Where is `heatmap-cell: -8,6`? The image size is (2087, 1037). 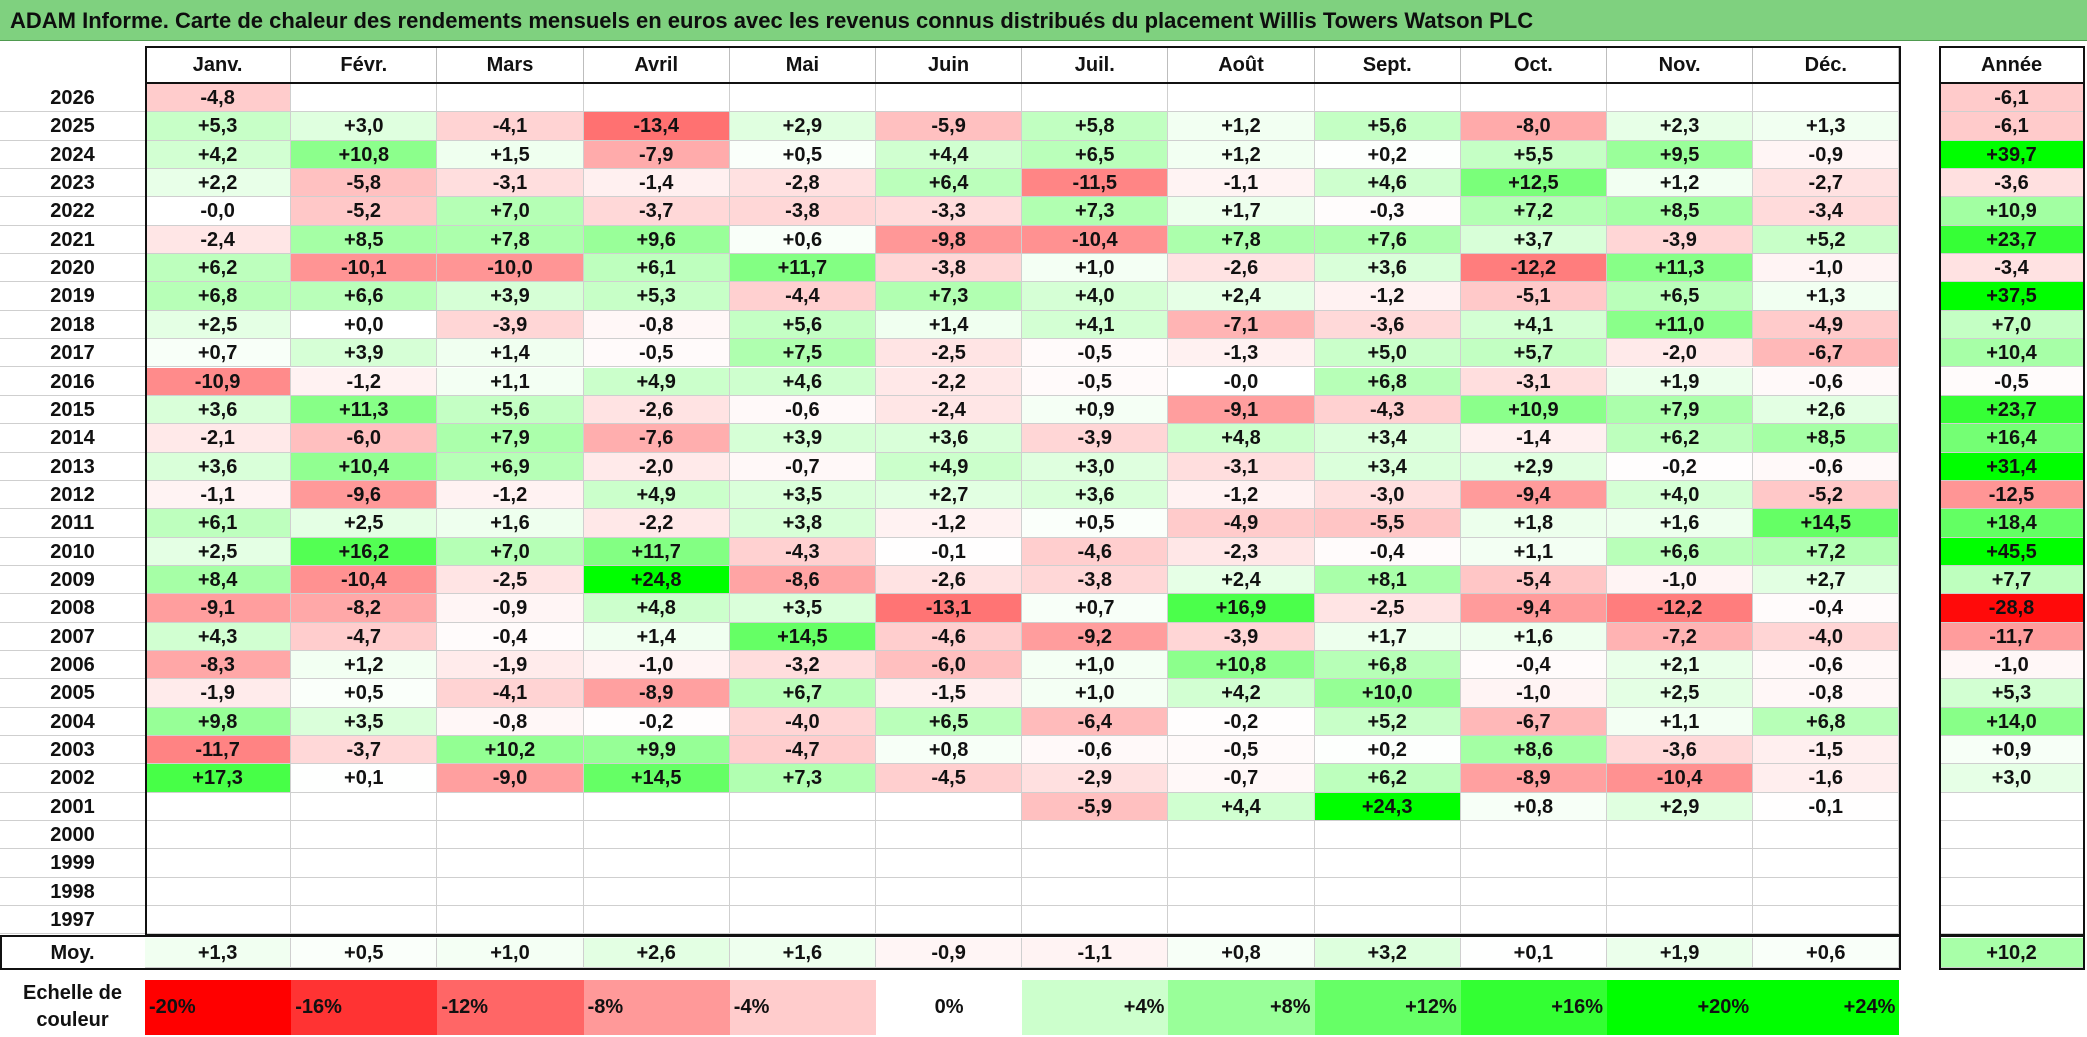
heatmap-cell: -8,6 is located at coordinates (802, 580).